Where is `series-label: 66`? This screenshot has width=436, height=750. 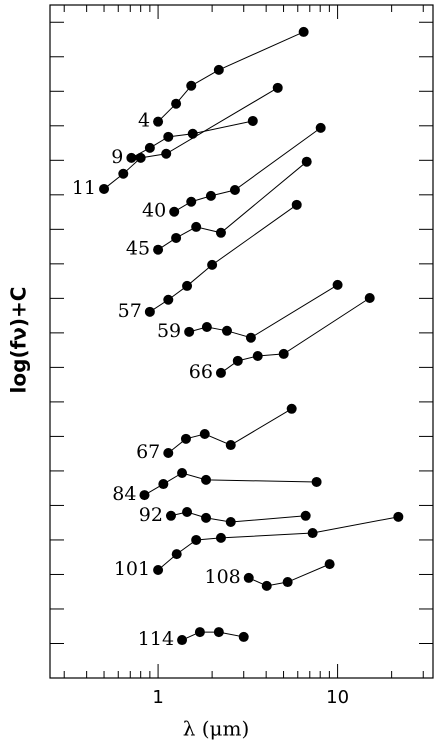
series-label: 66 is located at coordinates (201, 372).